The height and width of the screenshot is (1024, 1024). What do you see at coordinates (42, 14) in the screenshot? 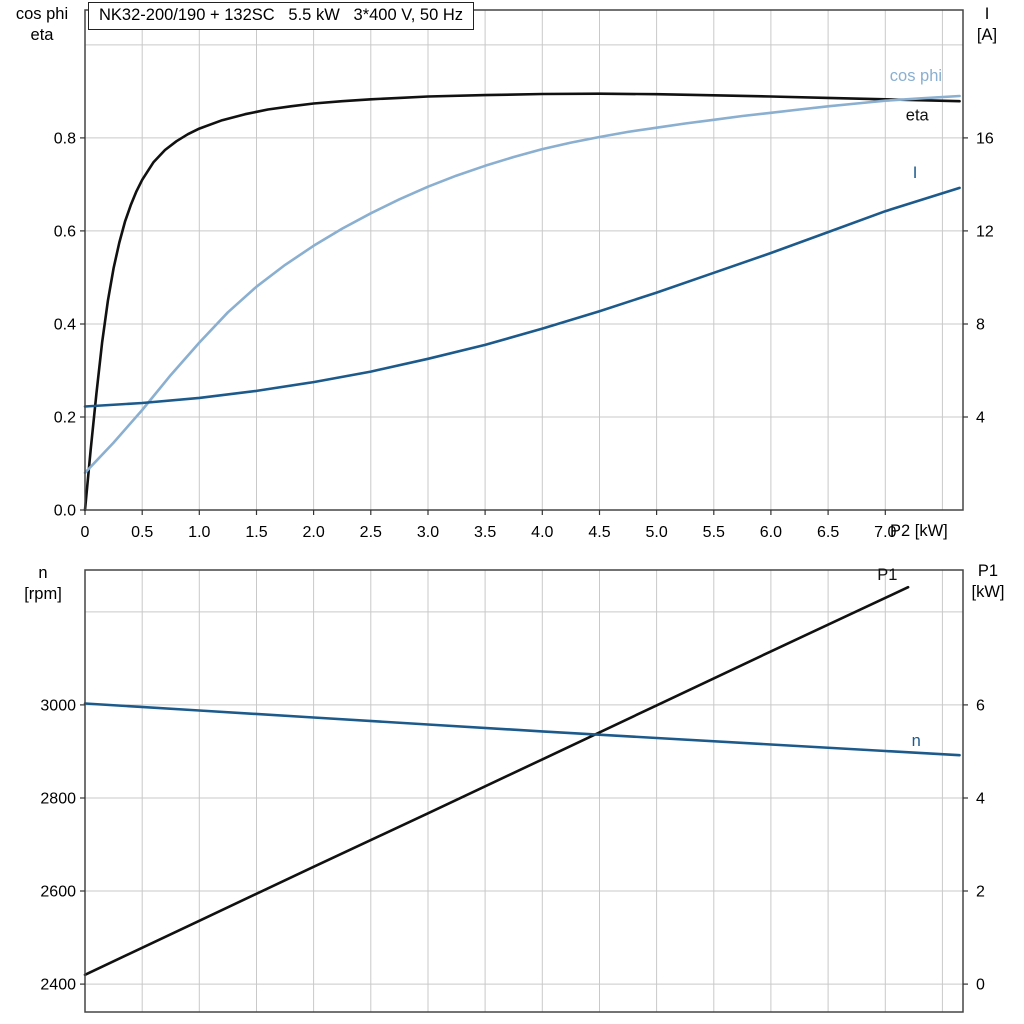
I see `axis-title-cos-phi: cos phi` at bounding box center [42, 14].